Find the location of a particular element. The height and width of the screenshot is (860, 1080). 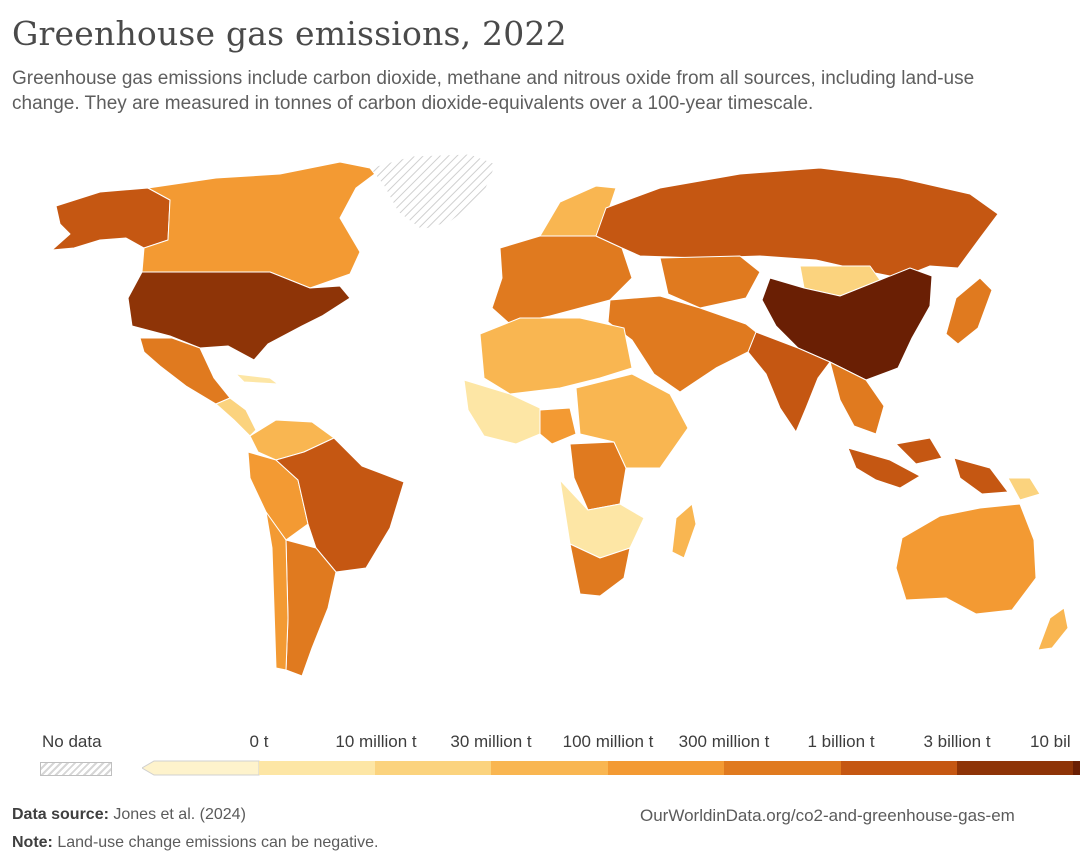

legend-tick-5: 1 billion t is located at coordinates (841, 741).